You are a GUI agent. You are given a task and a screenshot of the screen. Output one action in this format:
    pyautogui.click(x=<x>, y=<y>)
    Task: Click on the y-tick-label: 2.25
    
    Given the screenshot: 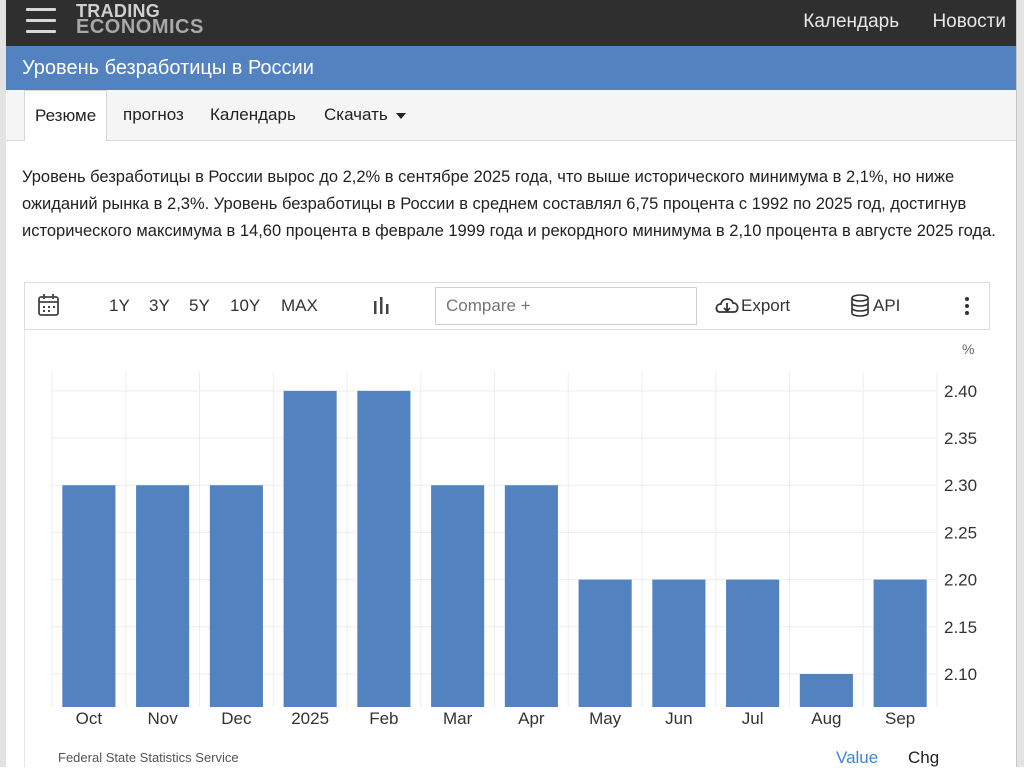 What is the action you would take?
    pyautogui.click(x=960, y=532)
    